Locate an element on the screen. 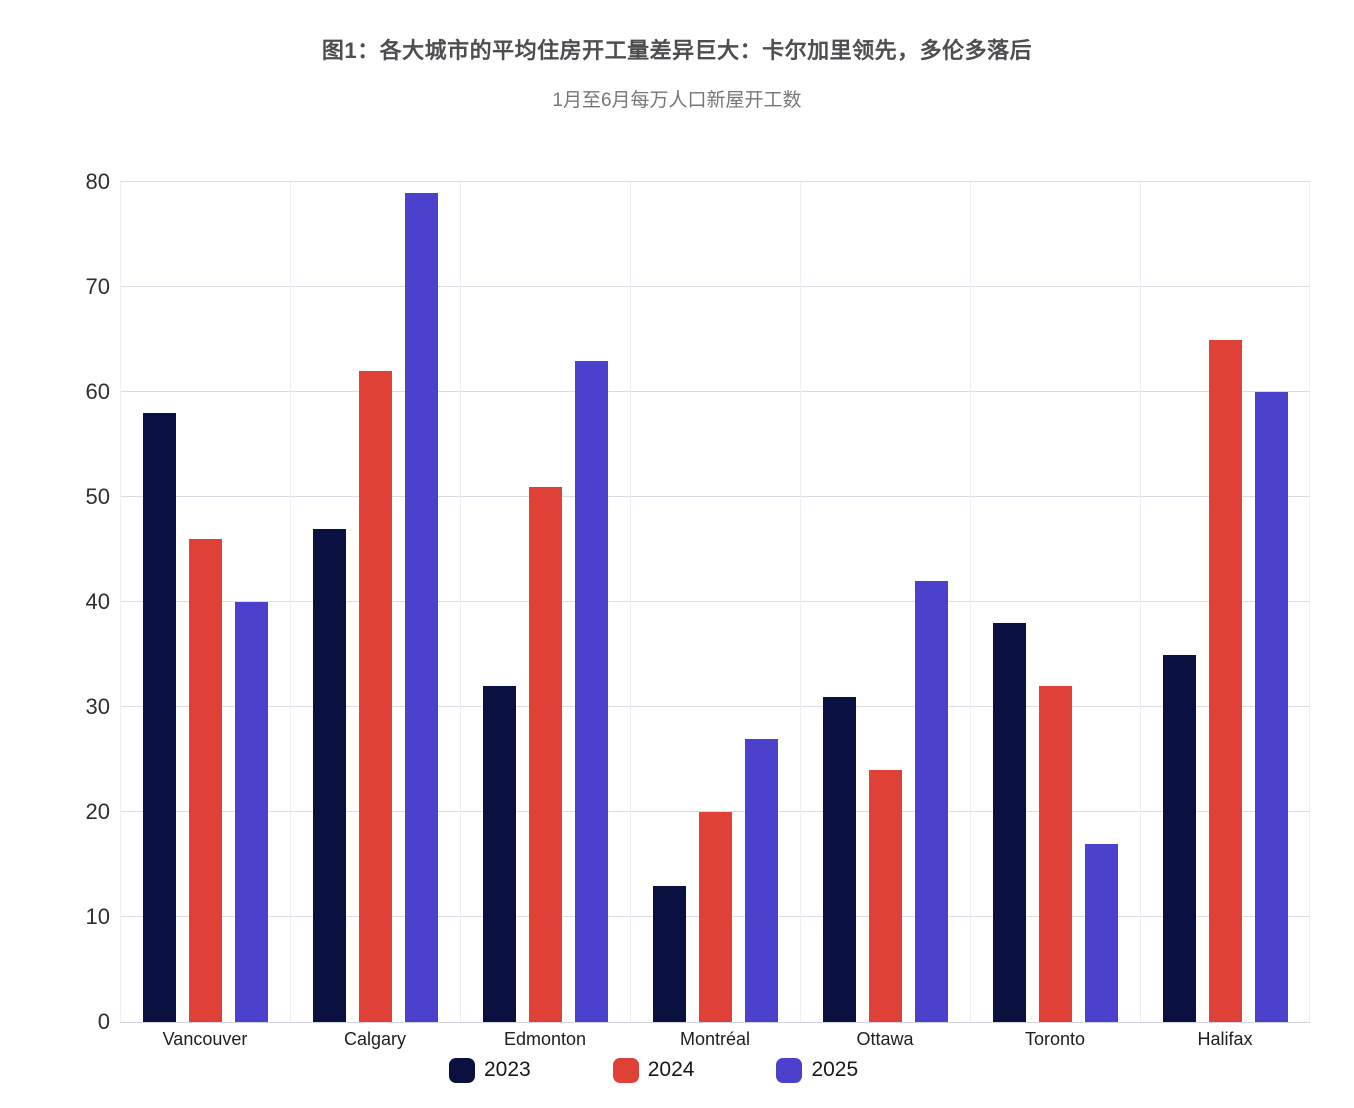 The image size is (1354, 1108). bar-2023-halifax is located at coordinates (1179, 838).